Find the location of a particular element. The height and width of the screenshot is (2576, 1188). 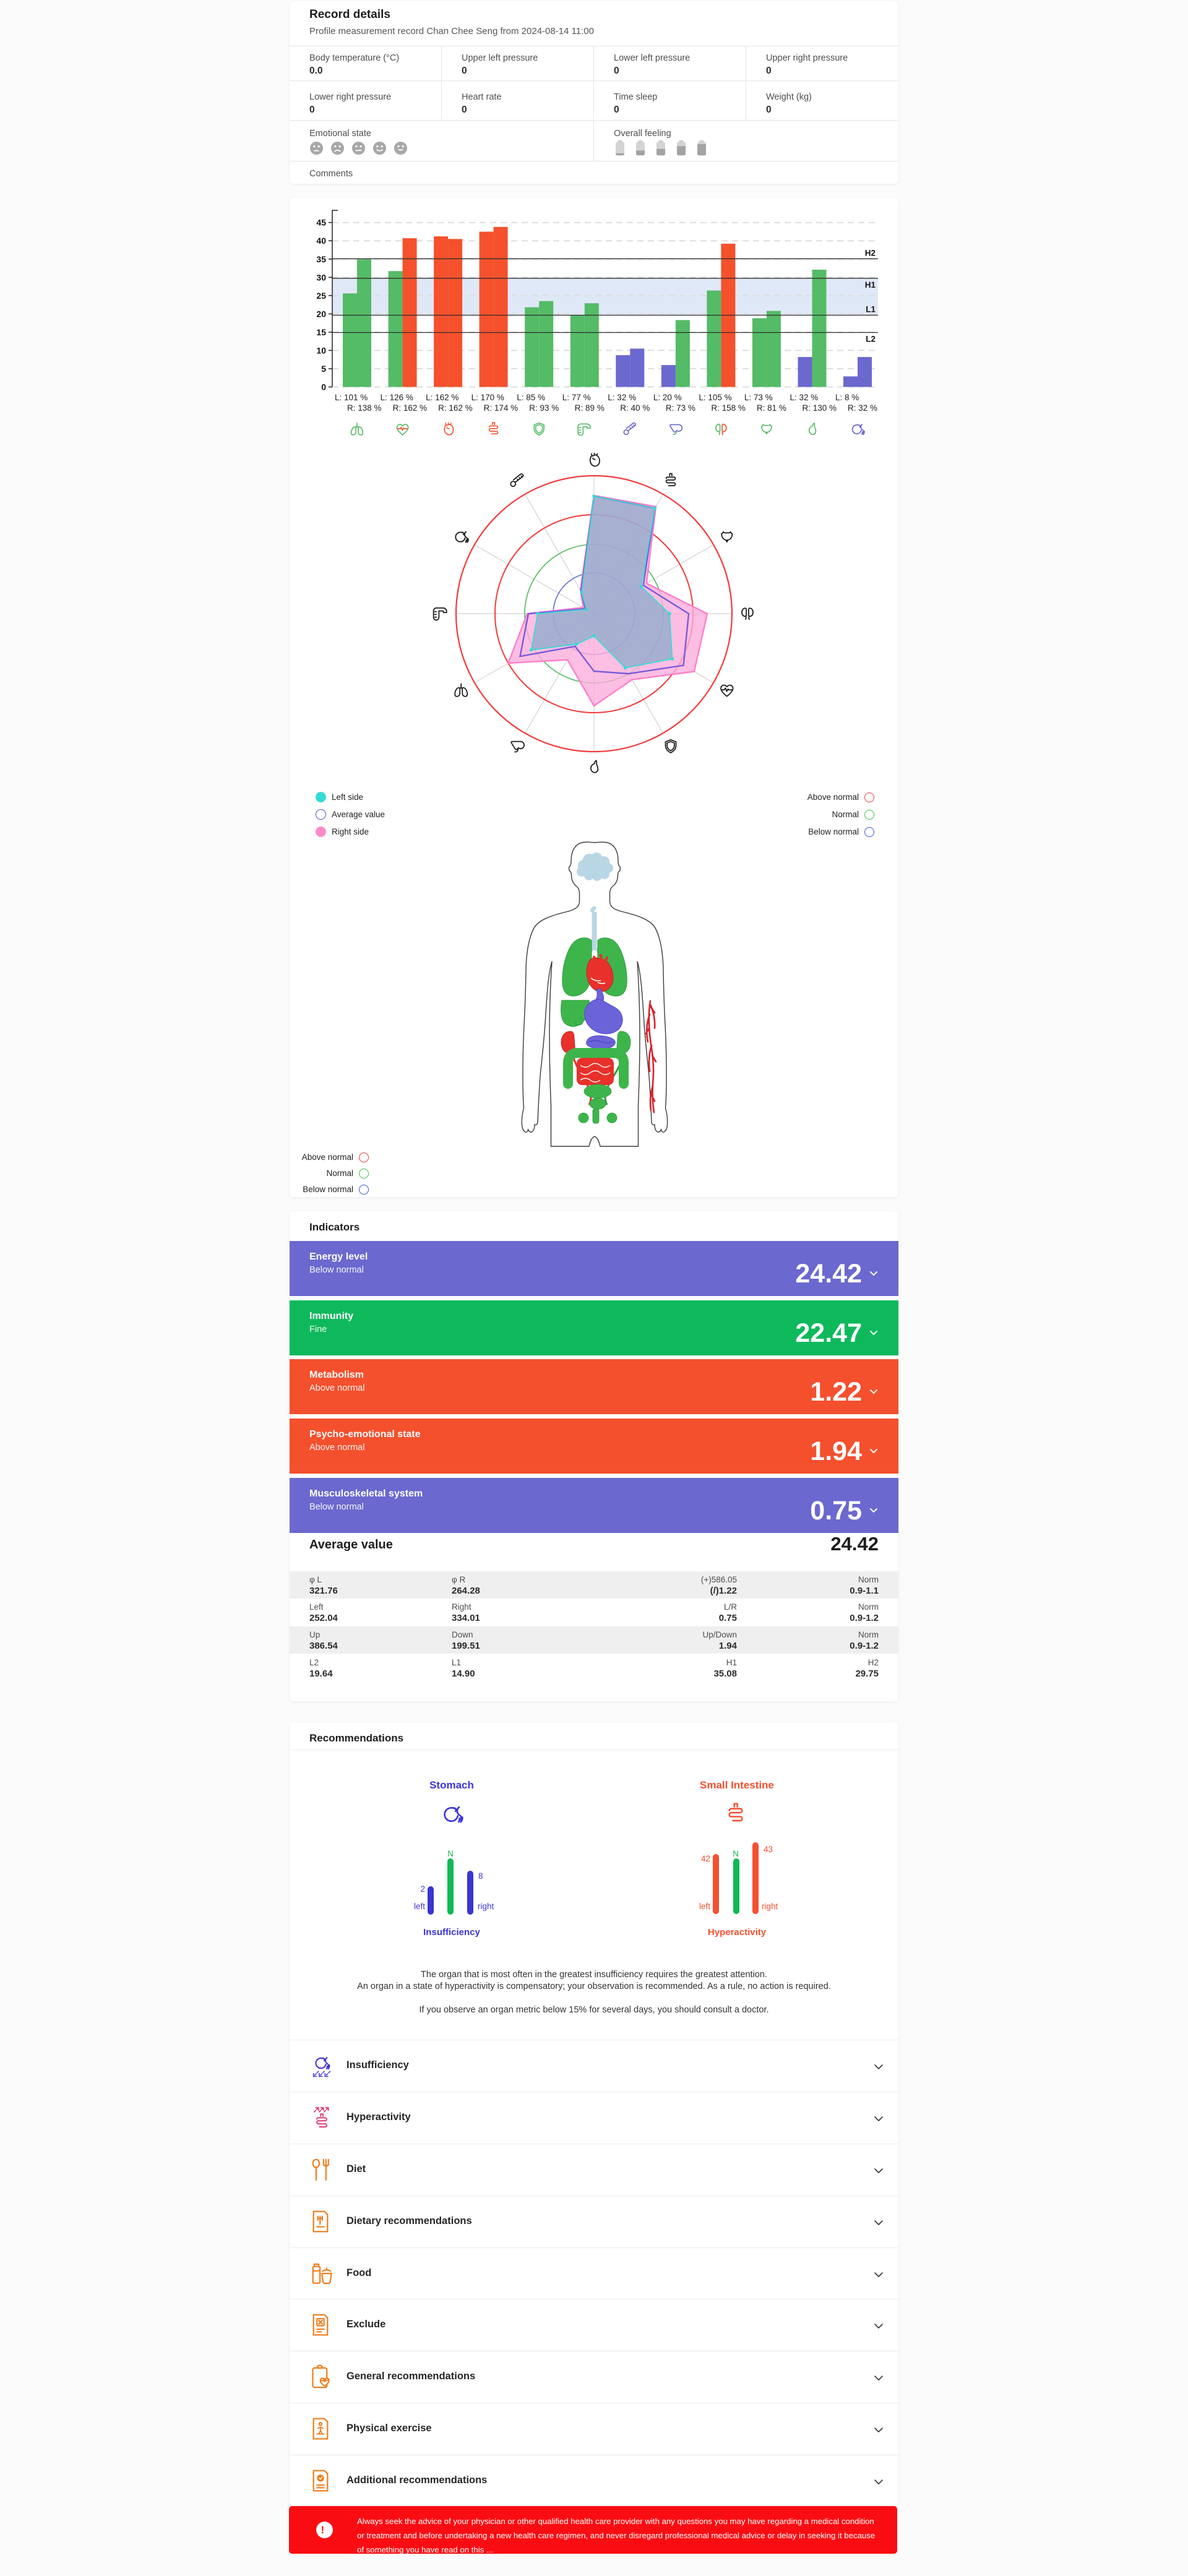

svg-text: 45 is located at coordinates (321, 223).